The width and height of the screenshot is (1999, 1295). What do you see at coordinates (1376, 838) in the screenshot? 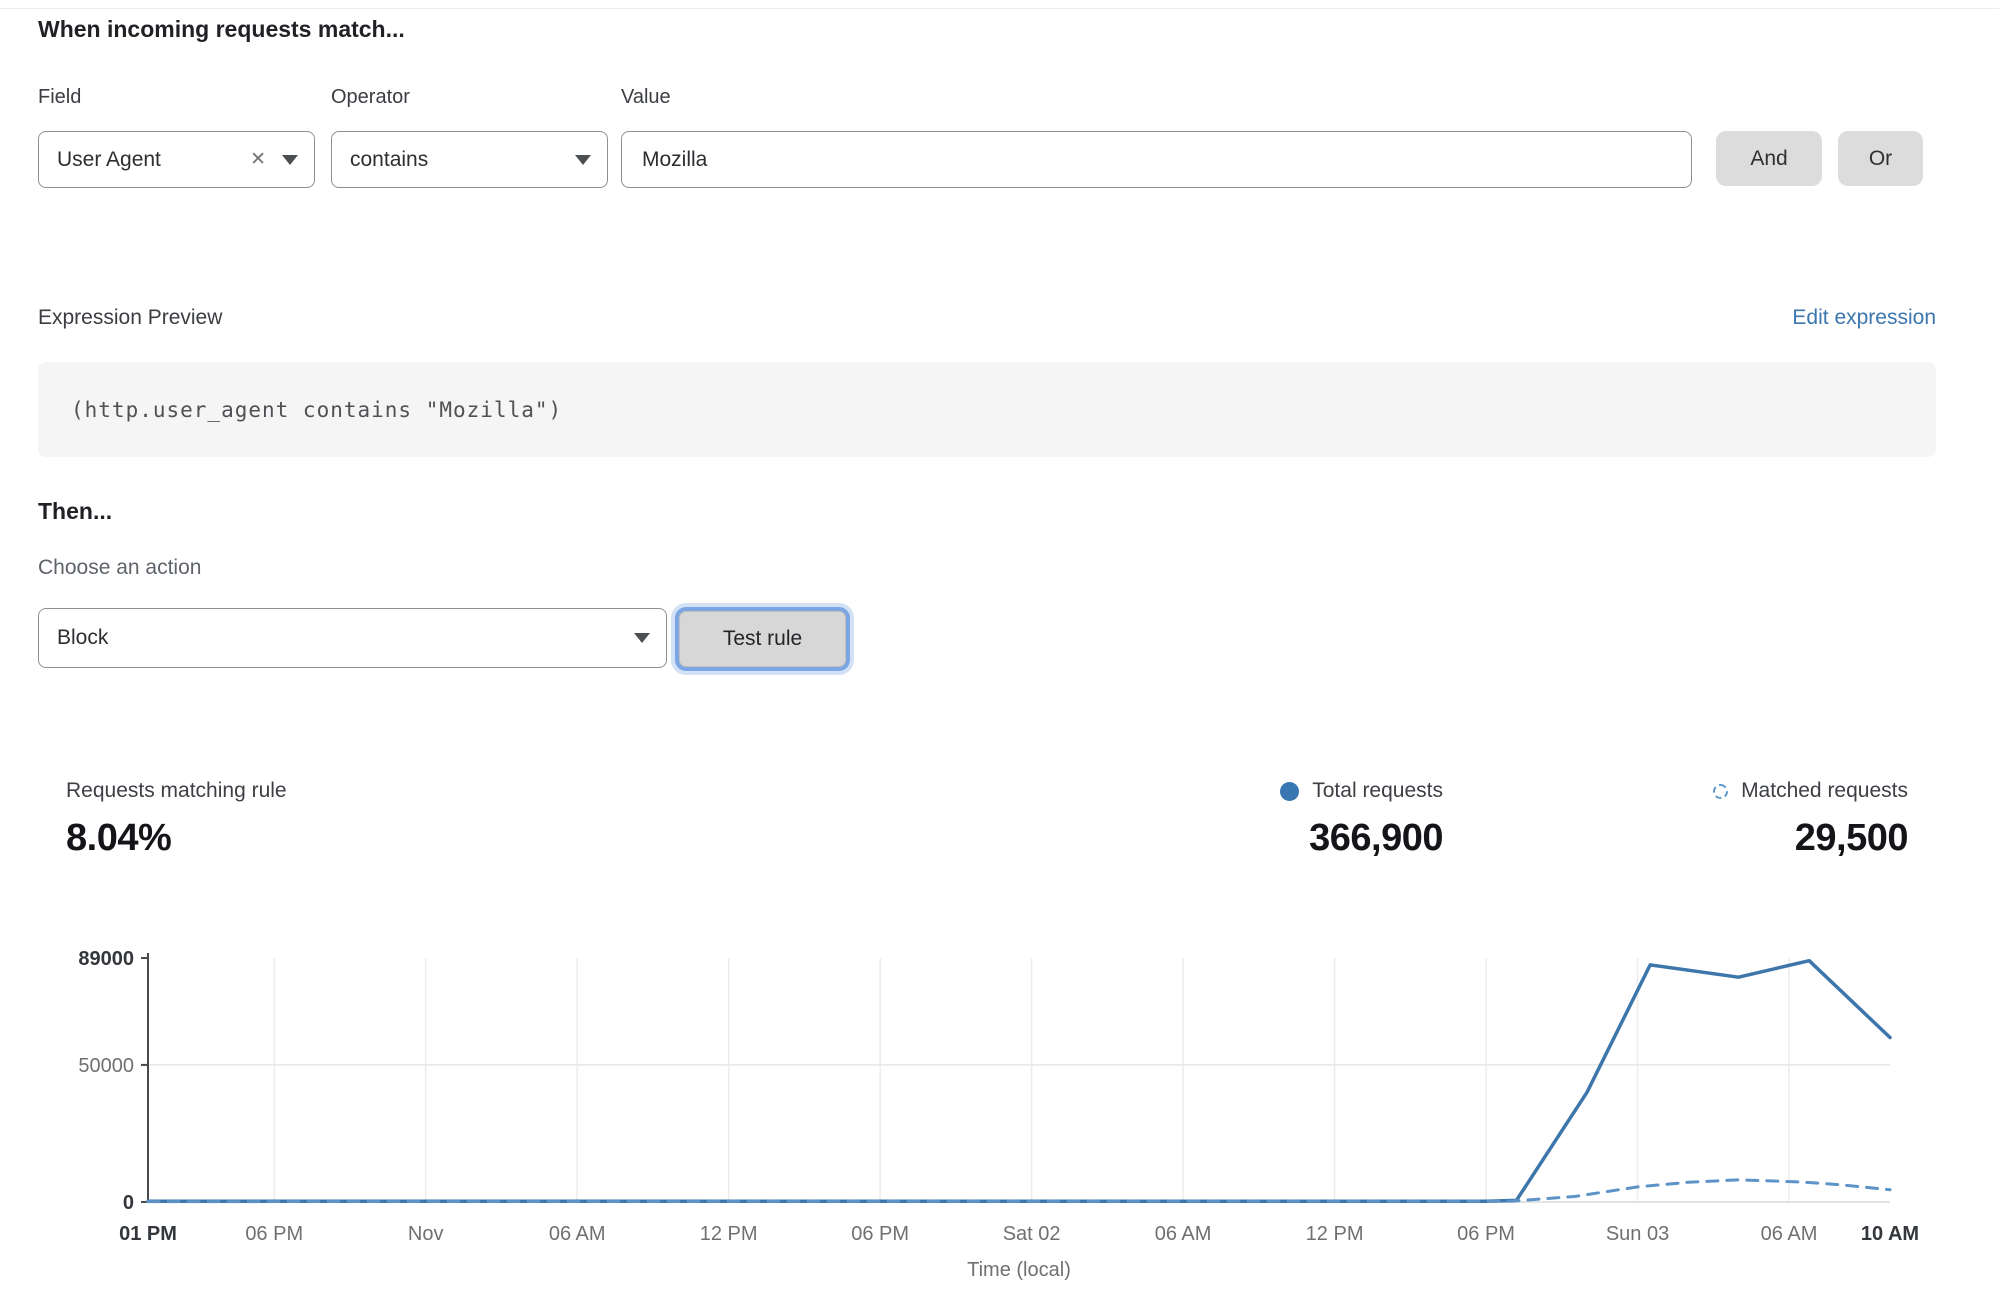
I see `total-requests-value: 366,900` at bounding box center [1376, 838].